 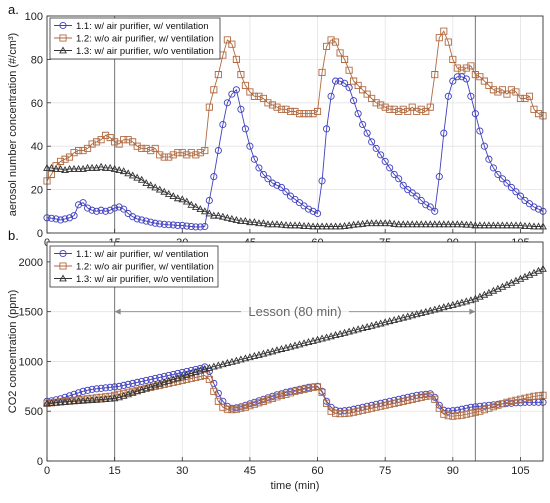 What do you see at coordinates (453, 471) in the screenshot?
I see `x-tick-label: 90` at bounding box center [453, 471].